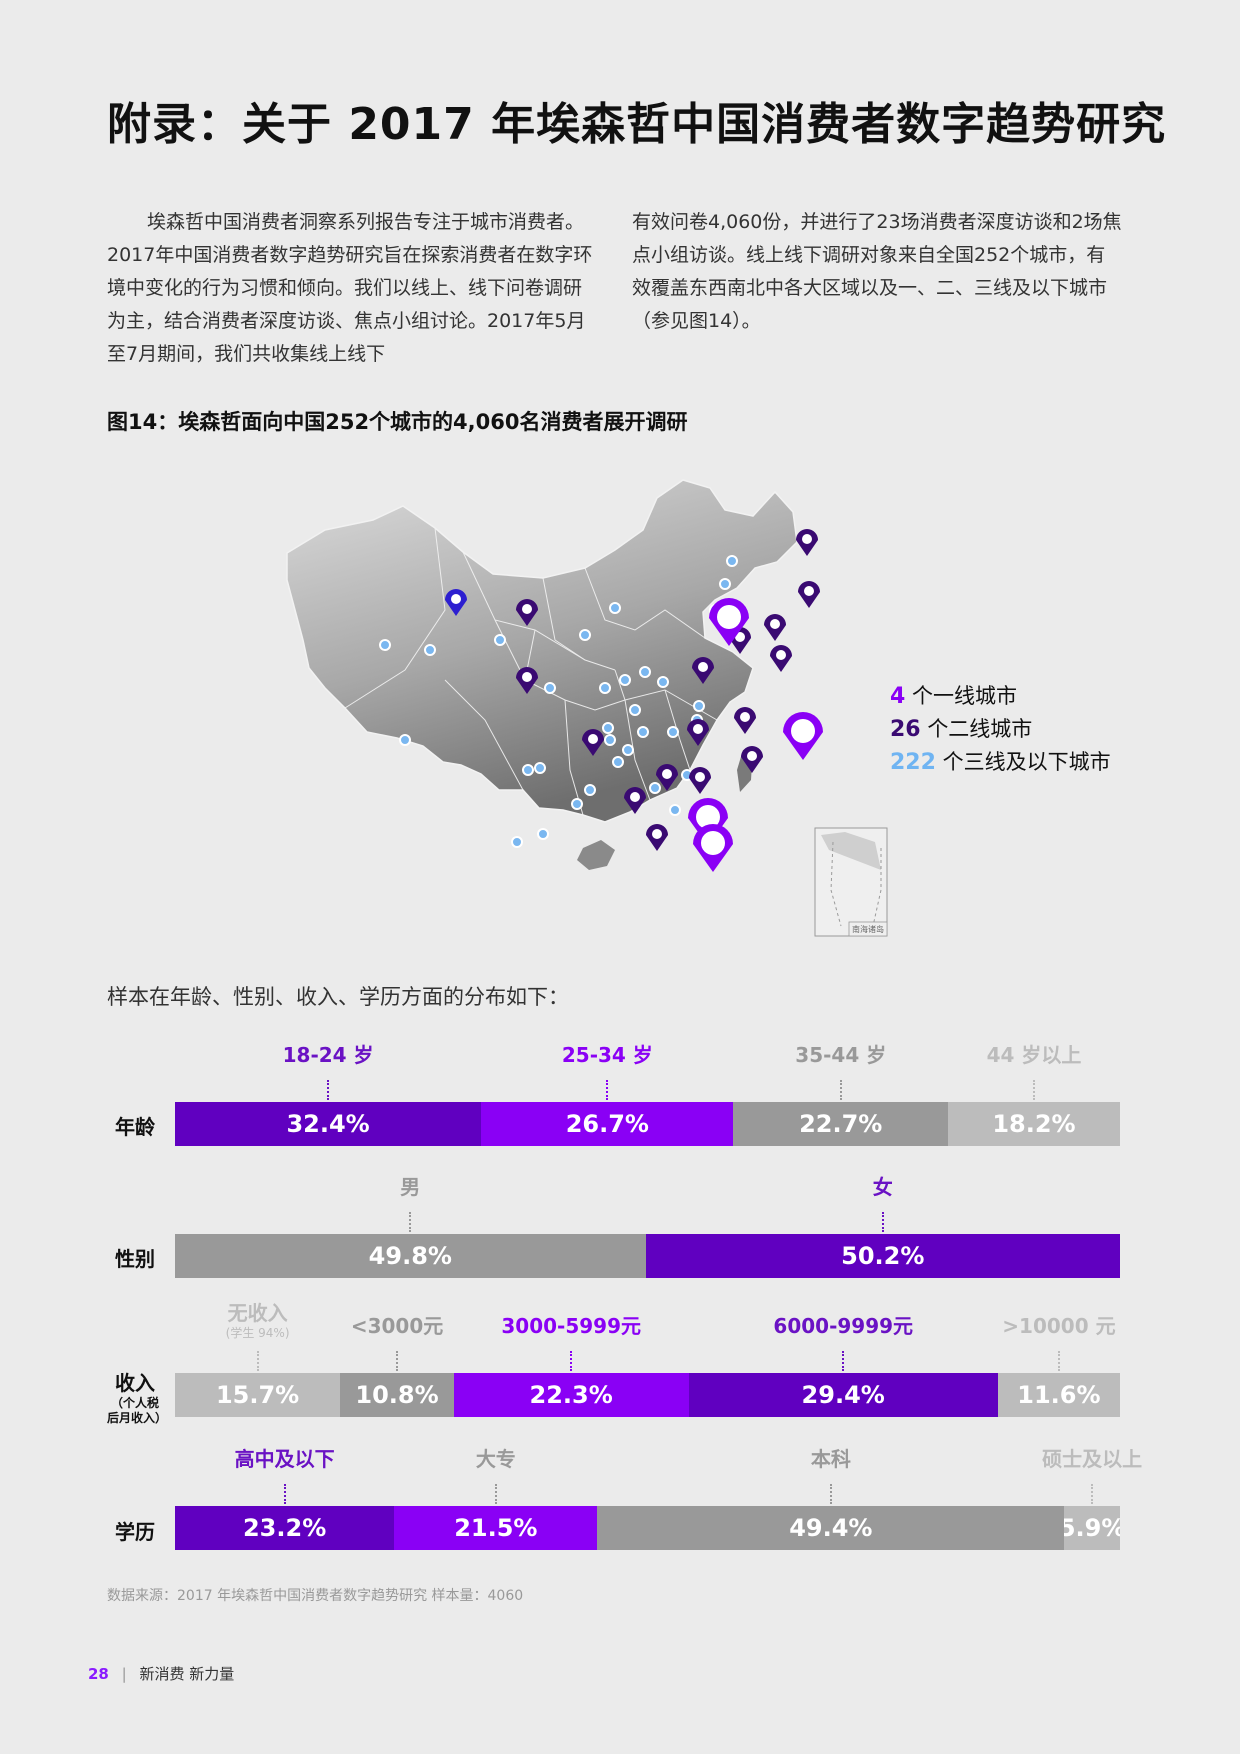 This screenshot has height=1754, width=1240. I want to click on income-category-label: >10000 元, so click(1058, 1324).